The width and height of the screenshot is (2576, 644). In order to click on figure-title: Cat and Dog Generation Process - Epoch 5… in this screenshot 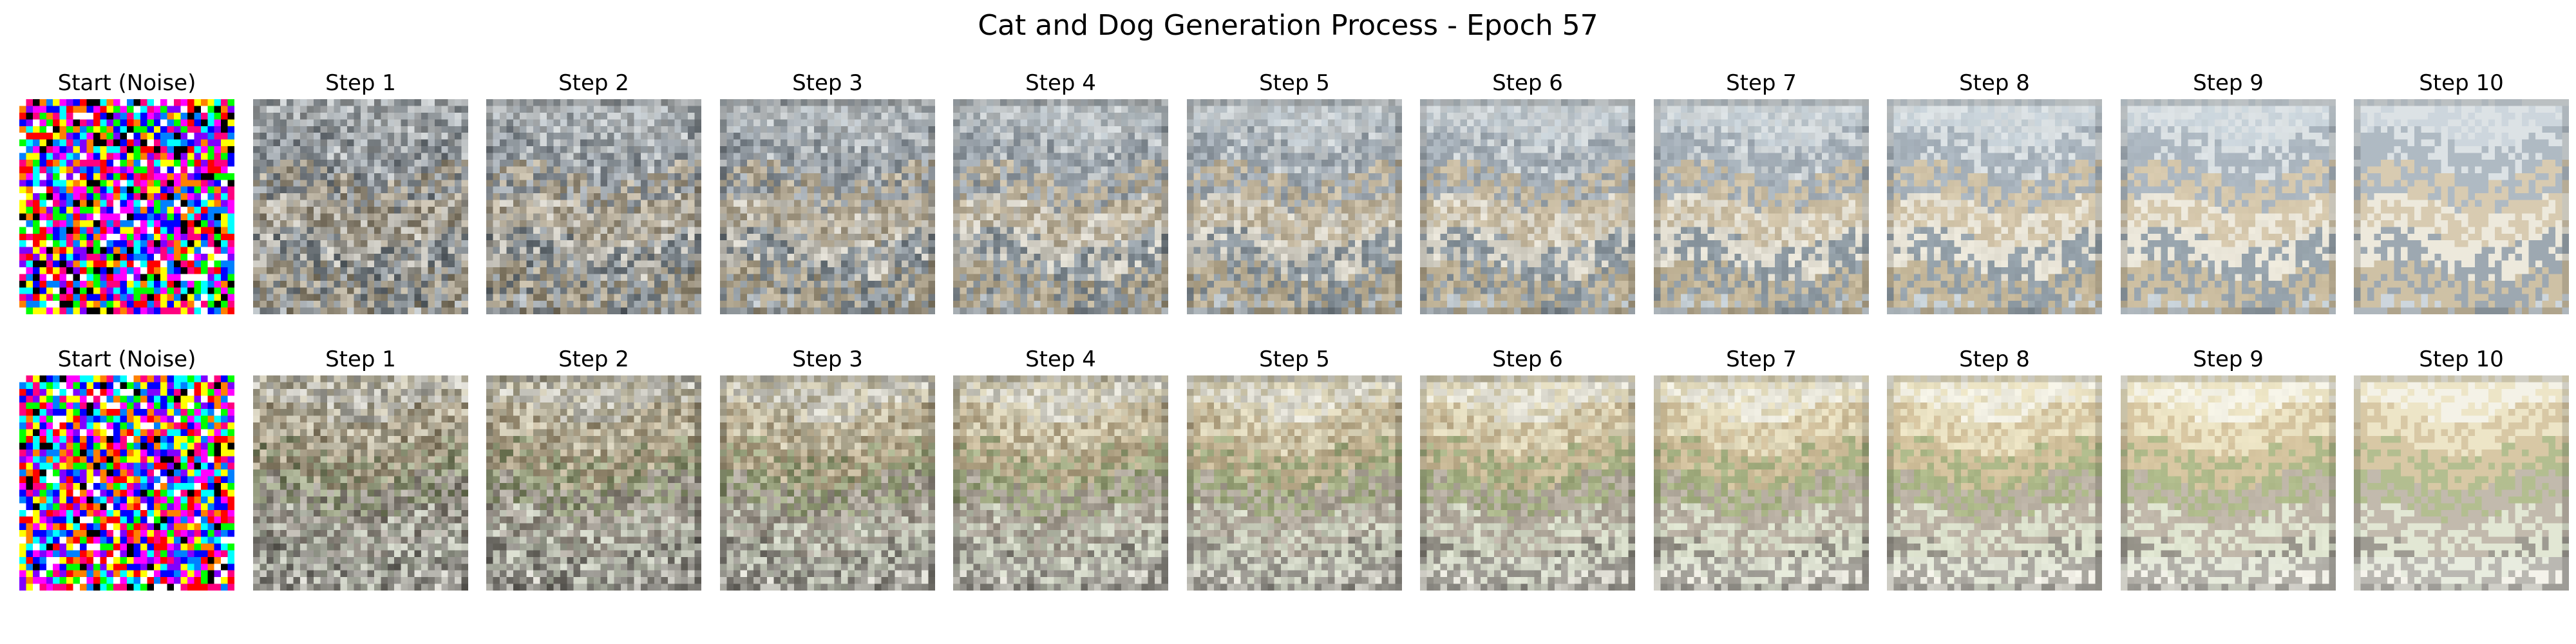, I will do `click(1288, 26)`.